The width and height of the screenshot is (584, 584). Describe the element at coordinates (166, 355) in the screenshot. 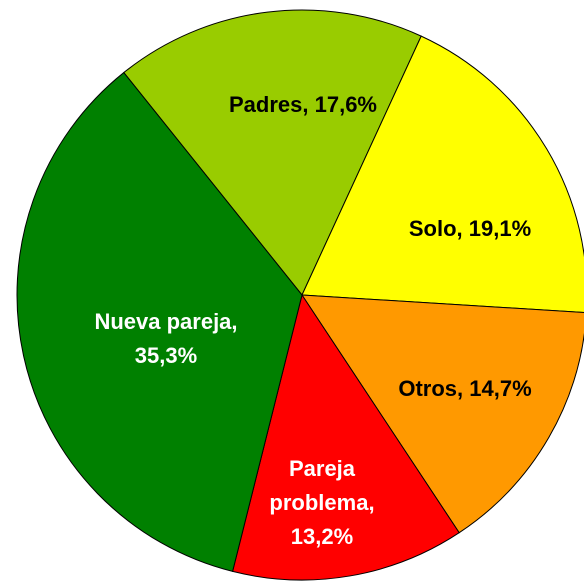

I see `slice-label: 35,3%` at that location.